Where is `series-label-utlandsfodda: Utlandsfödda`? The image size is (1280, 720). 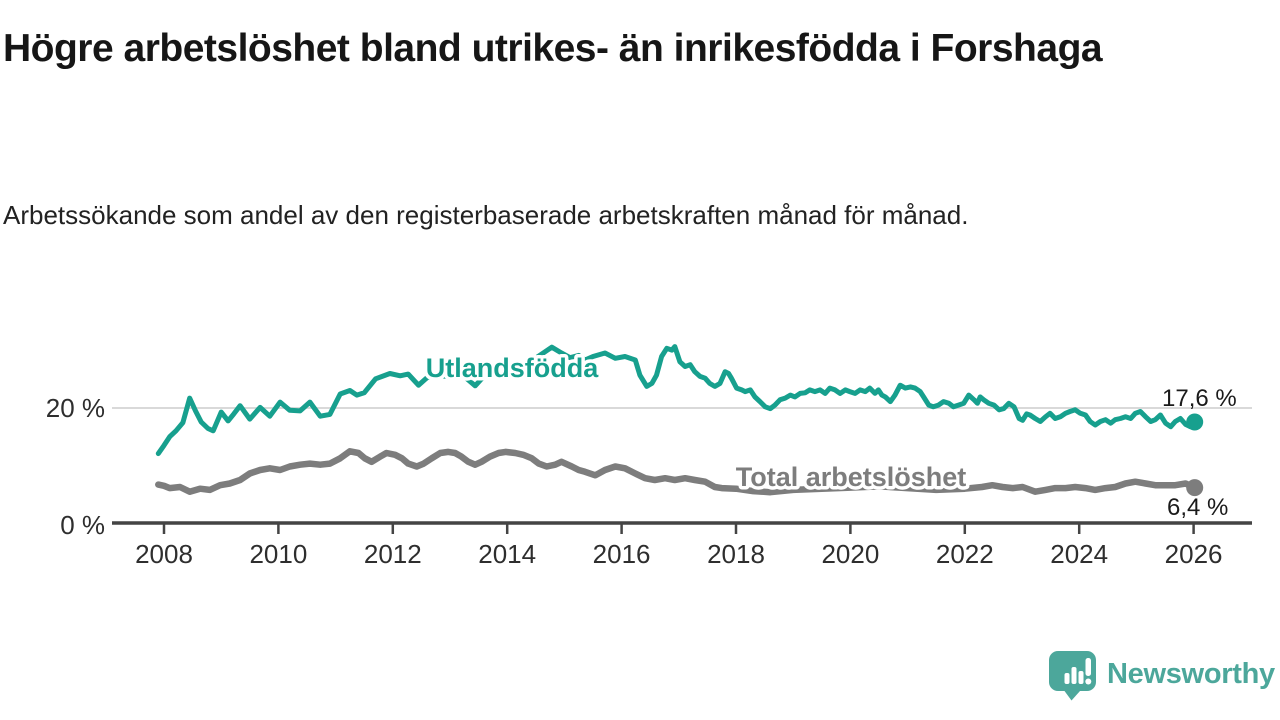
series-label-utlandsfodda: Utlandsfödda is located at coordinates (512, 368).